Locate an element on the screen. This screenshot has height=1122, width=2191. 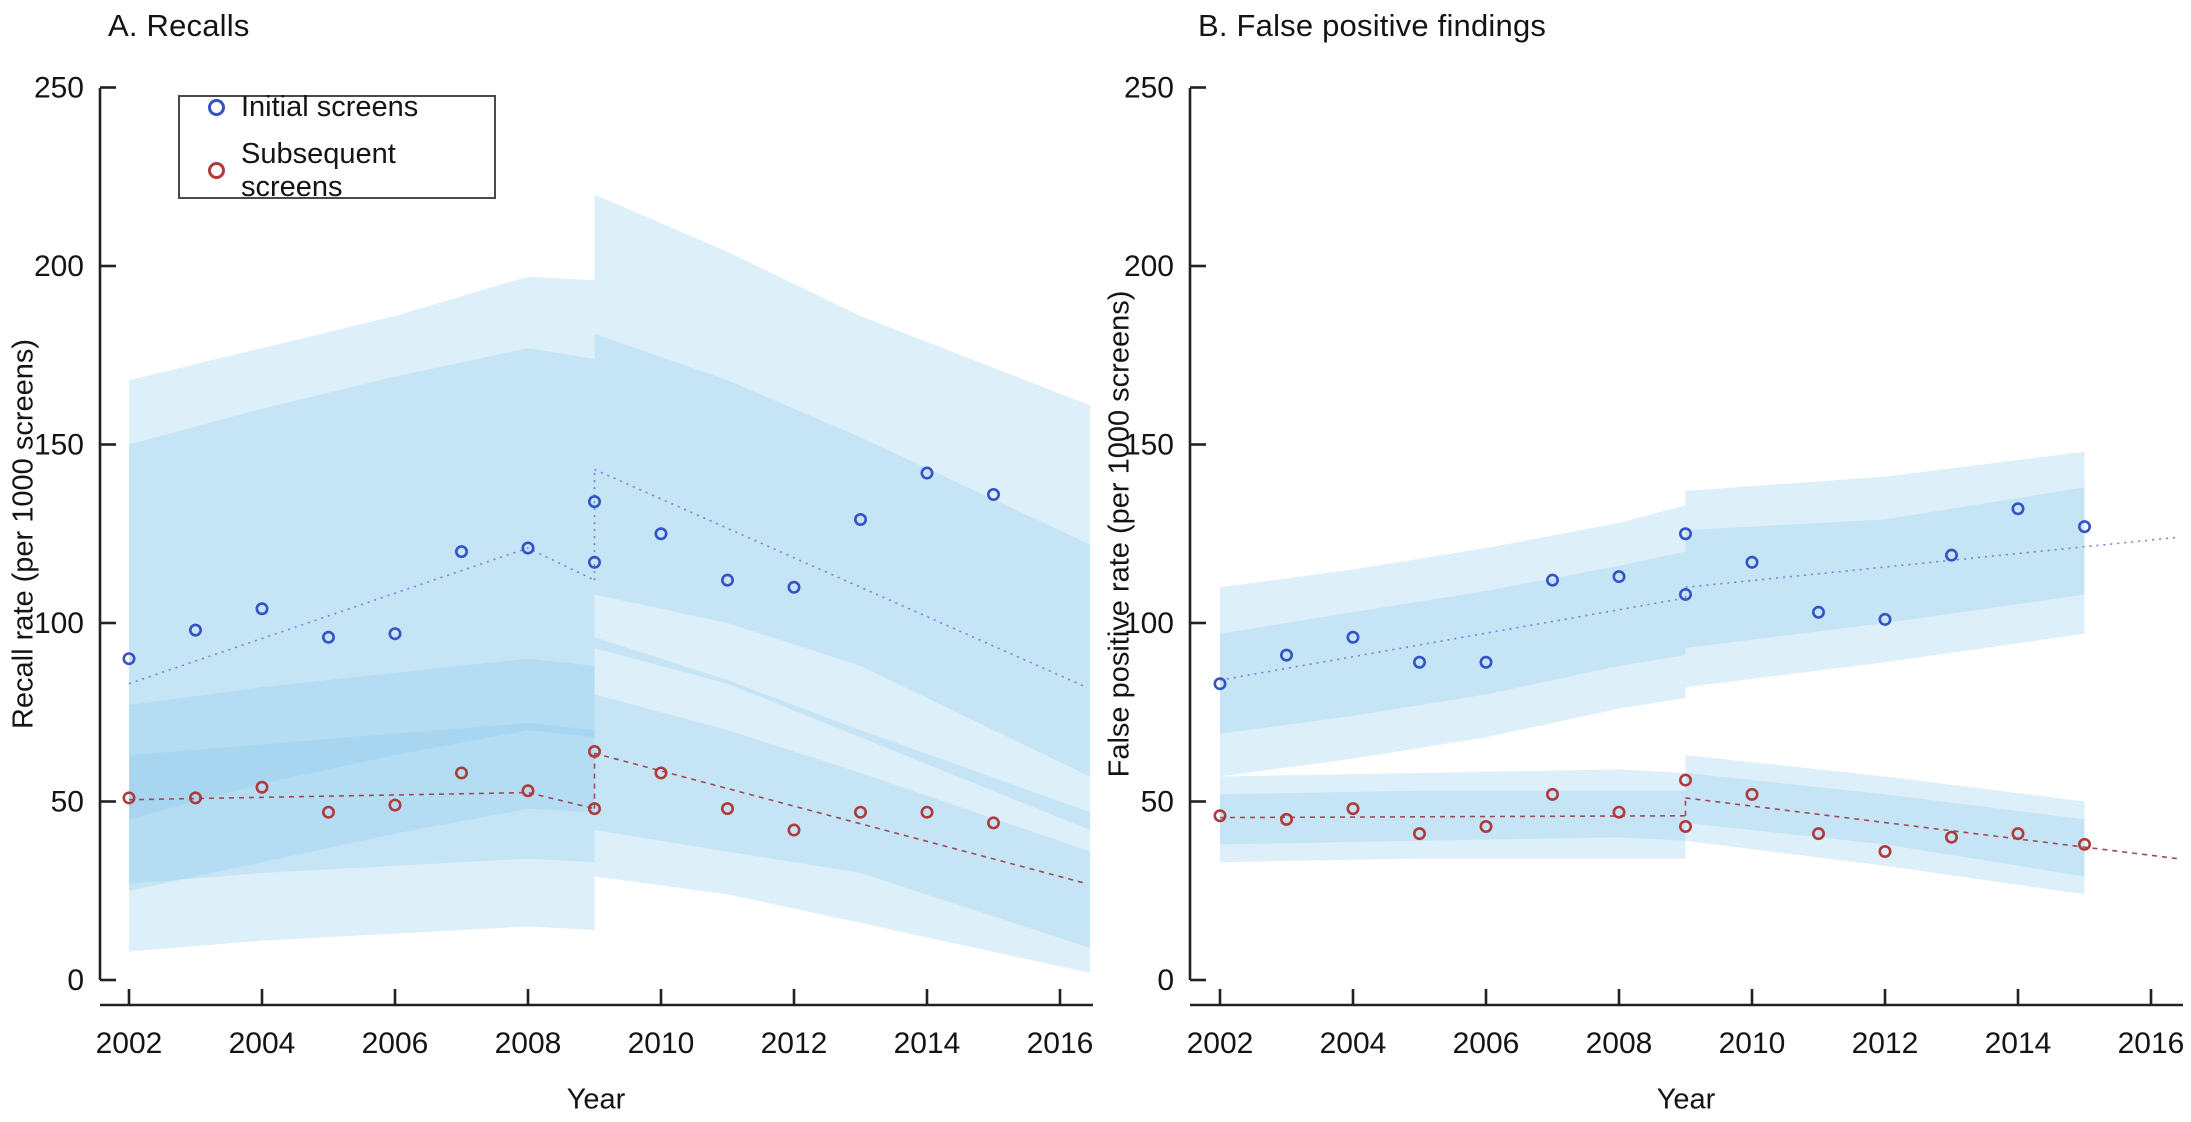
x-tick-label: 2010 is located at coordinates (1752, 1043).